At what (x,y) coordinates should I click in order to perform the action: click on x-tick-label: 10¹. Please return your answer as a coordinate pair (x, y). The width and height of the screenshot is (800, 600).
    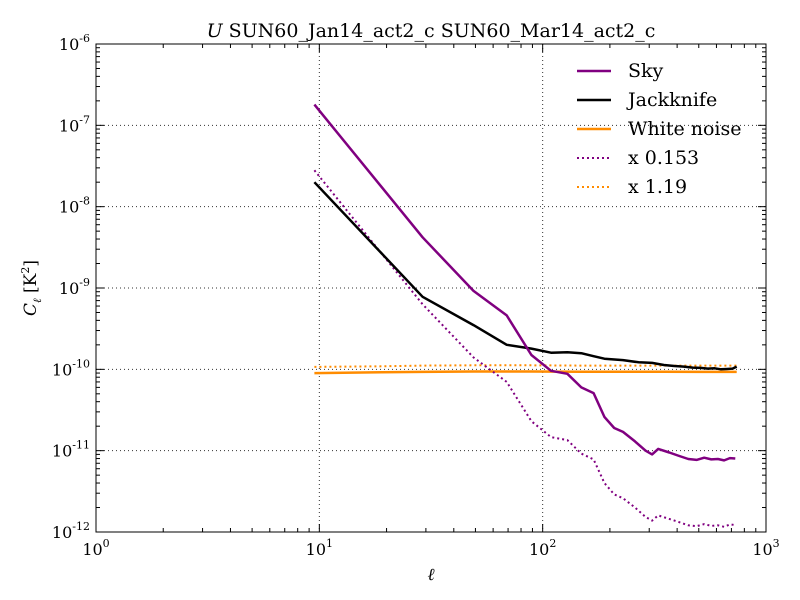
    Looking at the image, I should click on (319, 548).